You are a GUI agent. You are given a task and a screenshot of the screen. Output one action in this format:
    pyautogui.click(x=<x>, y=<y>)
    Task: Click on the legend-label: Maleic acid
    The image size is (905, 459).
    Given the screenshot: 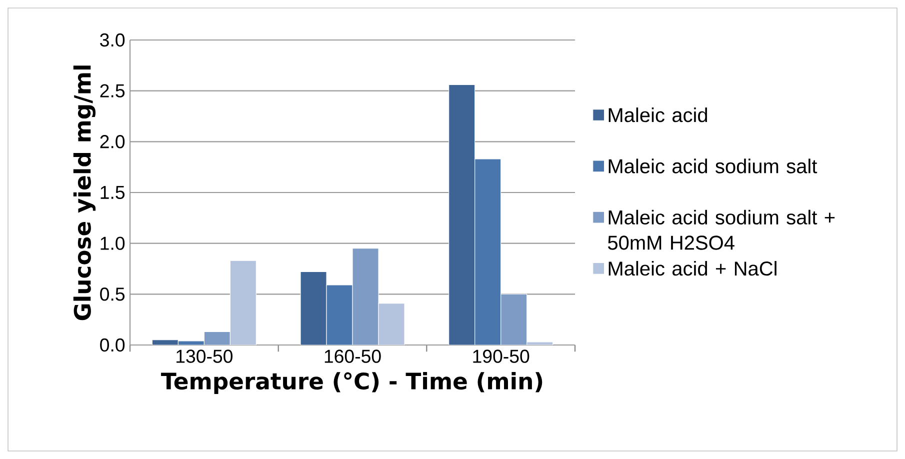 What is the action you would take?
    pyautogui.click(x=658, y=115)
    